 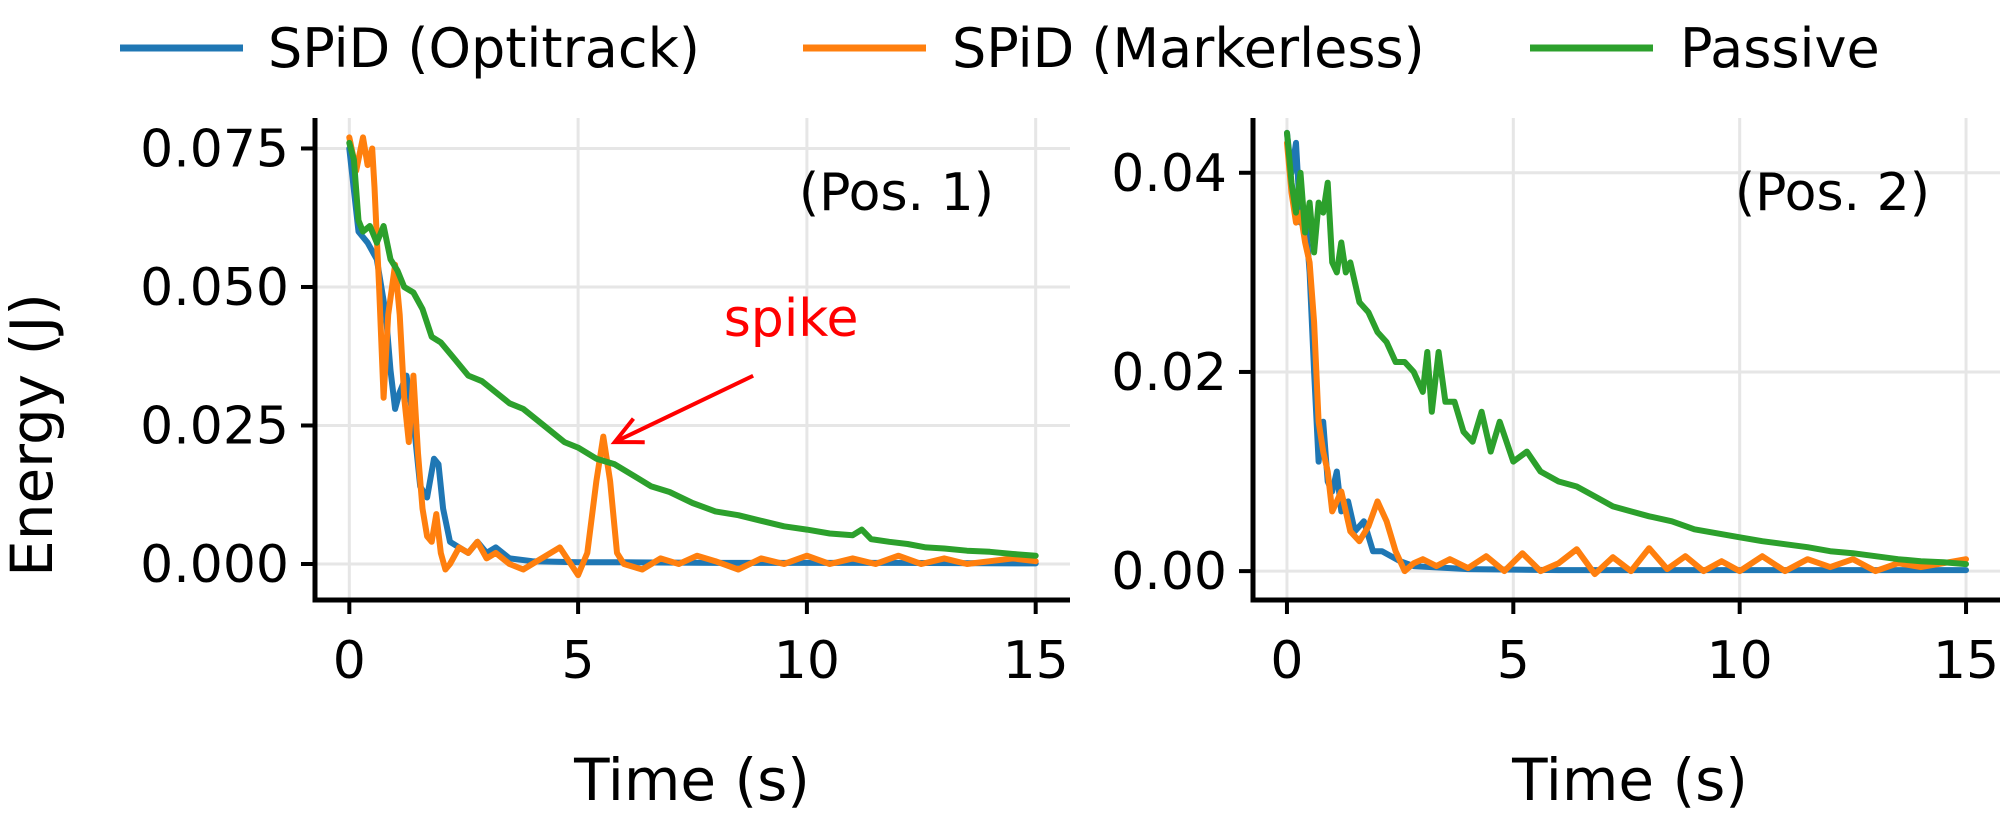 What do you see at coordinates (484, 48) in the screenshot?
I see `legend-label-optitrack: SPiD (Optitrack)` at bounding box center [484, 48].